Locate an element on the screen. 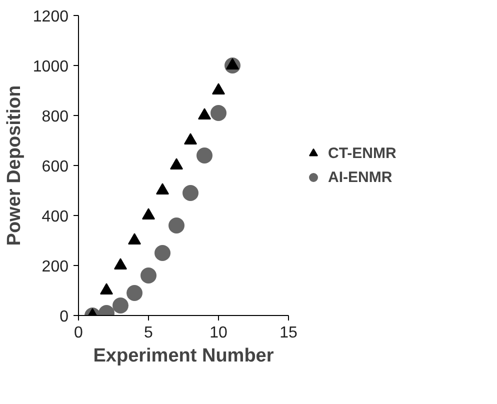  x-tick-label: 10 is located at coordinates (219, 333).